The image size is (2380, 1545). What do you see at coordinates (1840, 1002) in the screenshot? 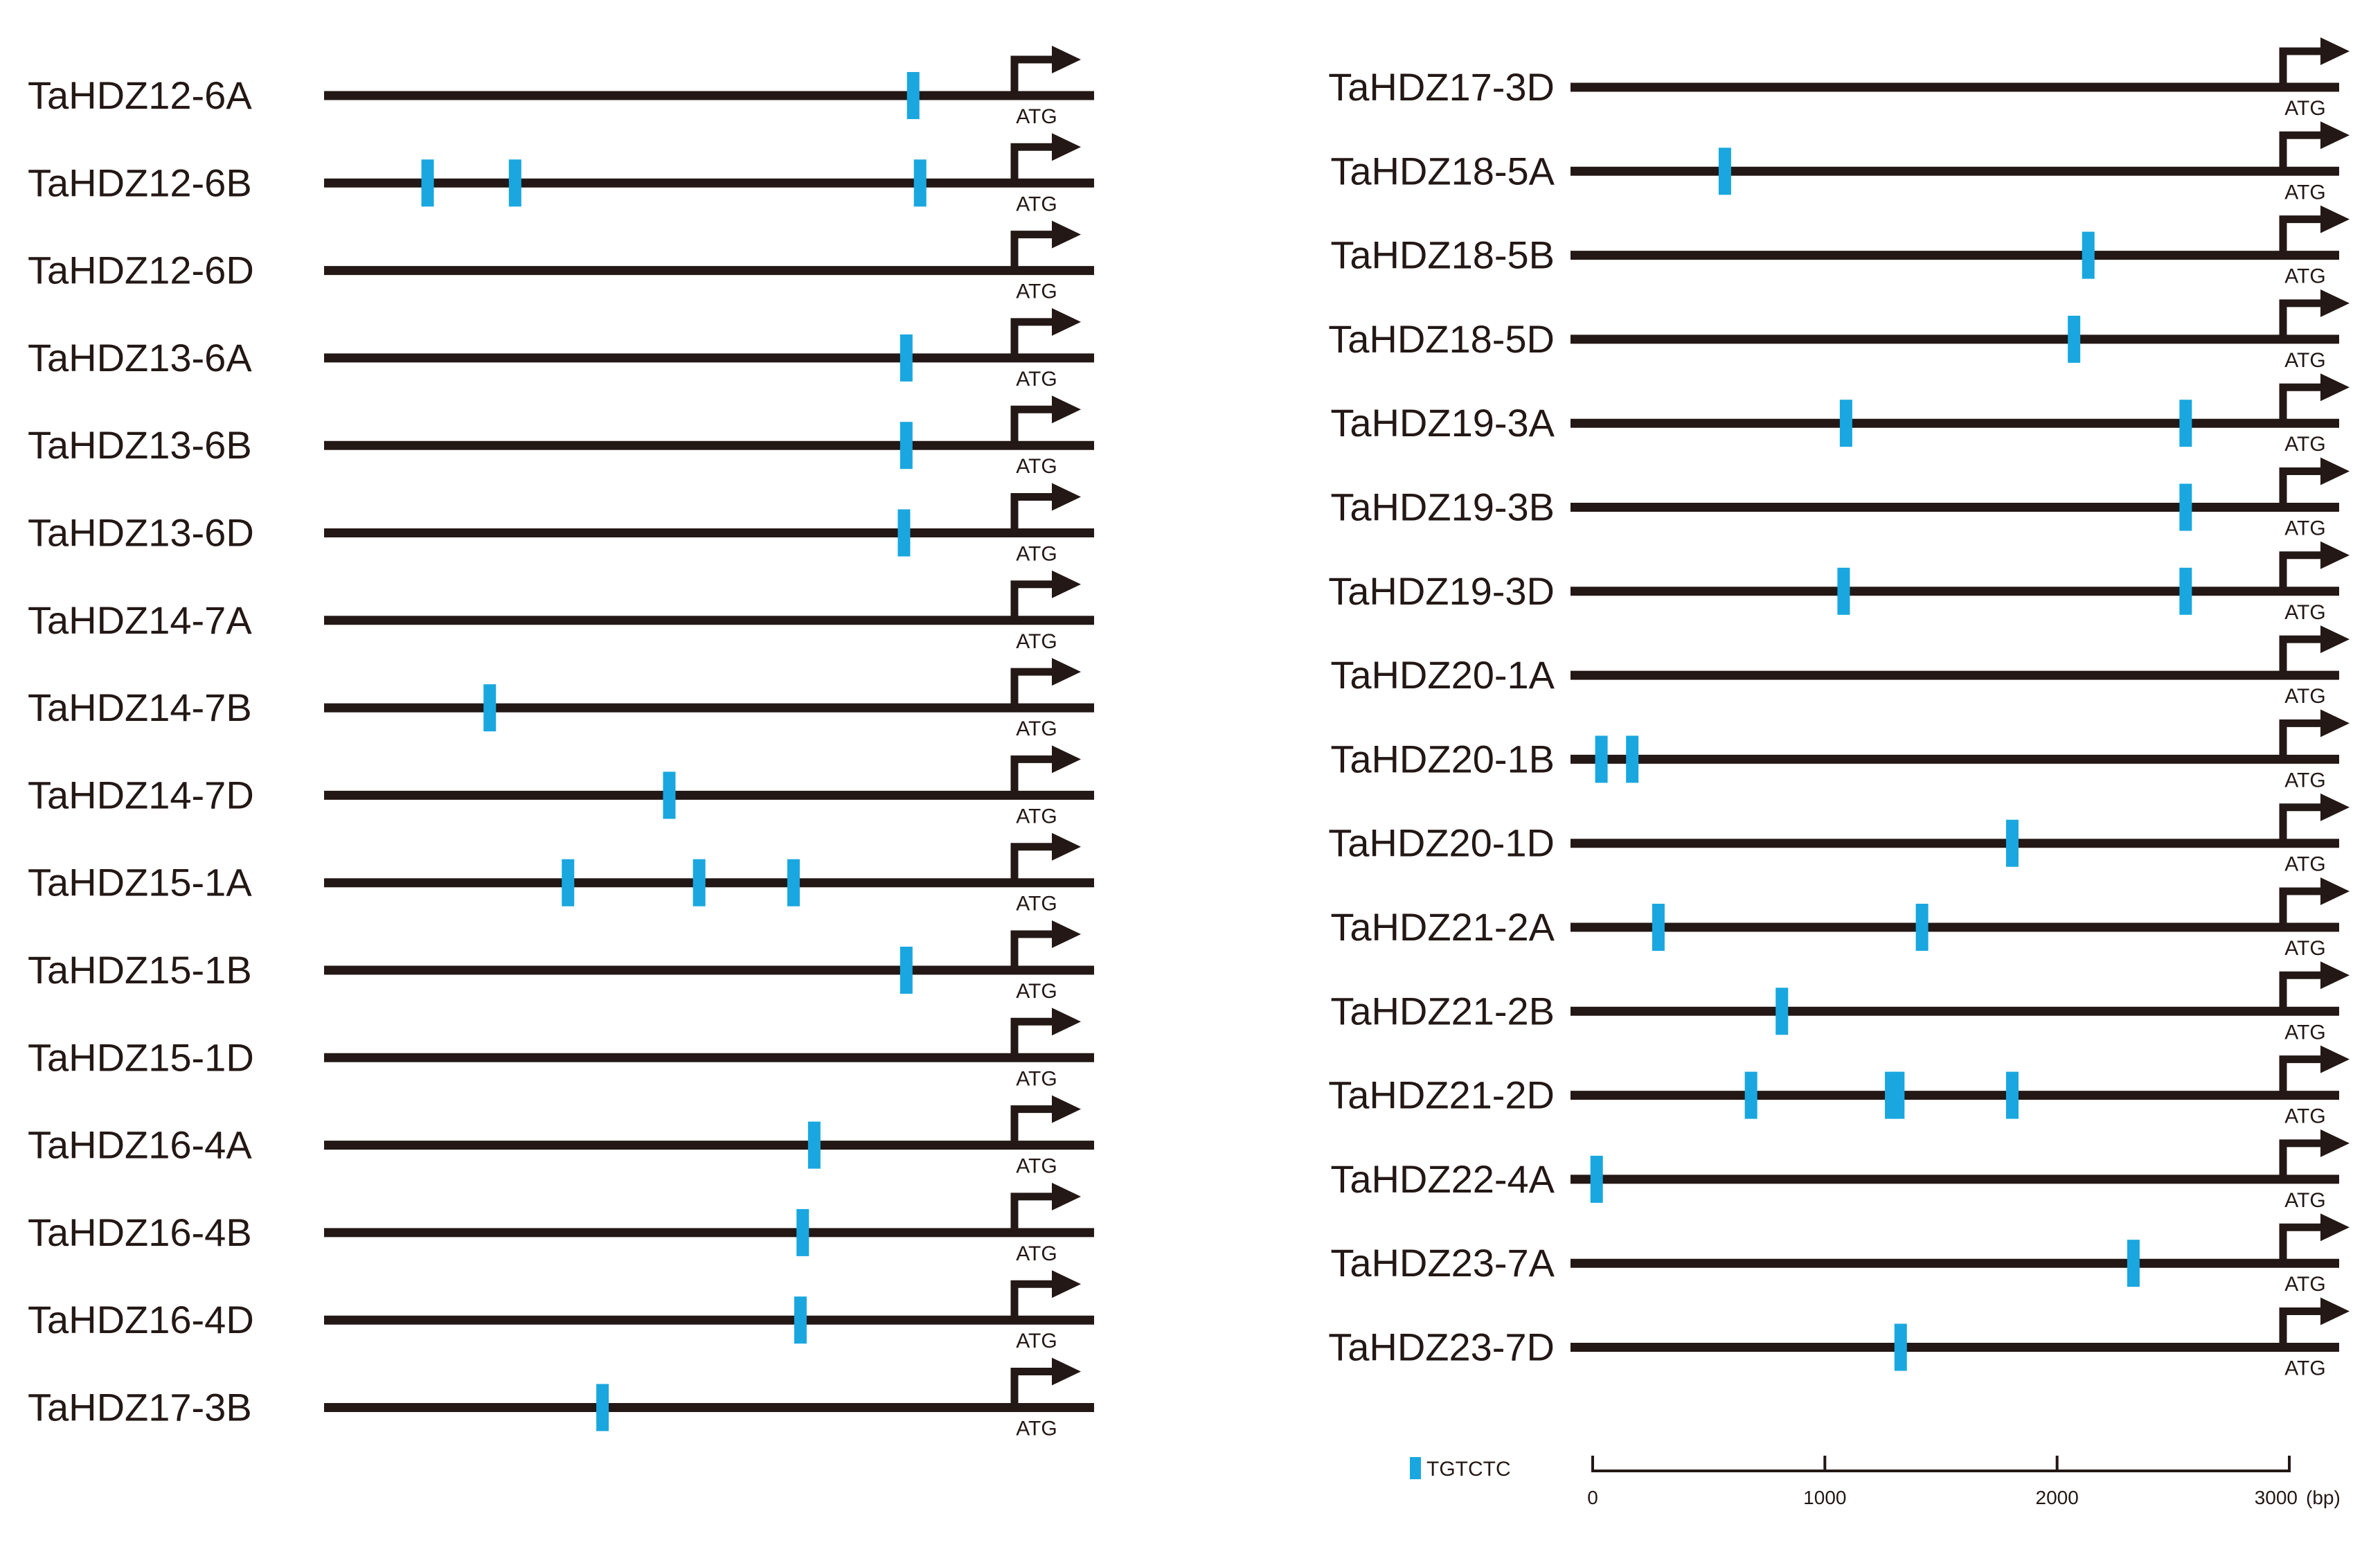
I see `gene-row: TaHDZ21-2B ATG` at bounding box center [1840, 1002].